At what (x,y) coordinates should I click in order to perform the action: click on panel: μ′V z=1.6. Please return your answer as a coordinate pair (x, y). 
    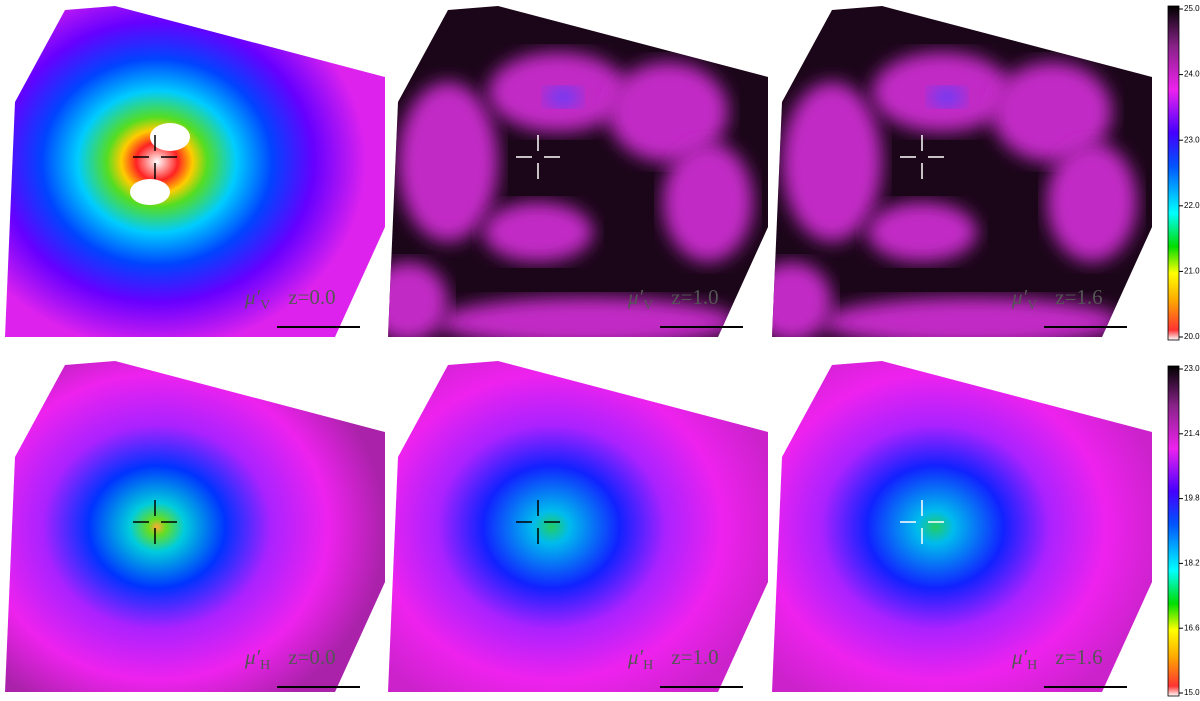
    Looking at the image, I should click on (962, 171).